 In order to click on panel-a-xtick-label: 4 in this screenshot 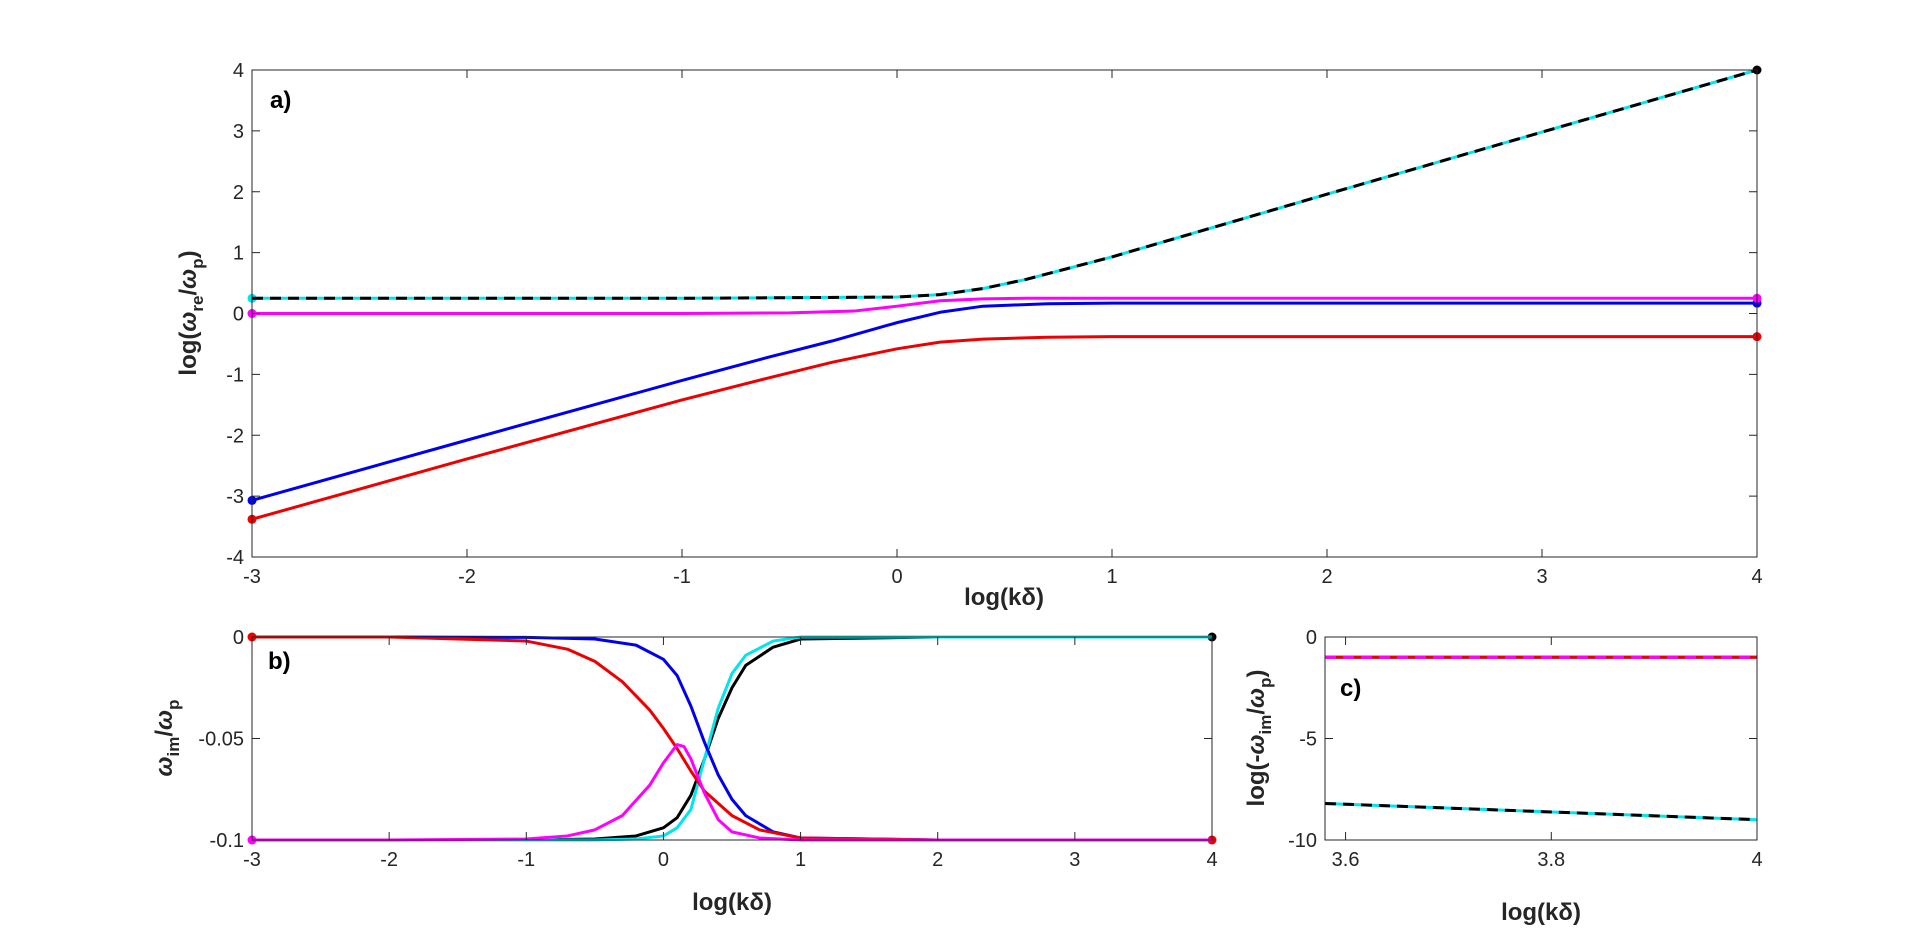, I will do `click(1756, 577)`.